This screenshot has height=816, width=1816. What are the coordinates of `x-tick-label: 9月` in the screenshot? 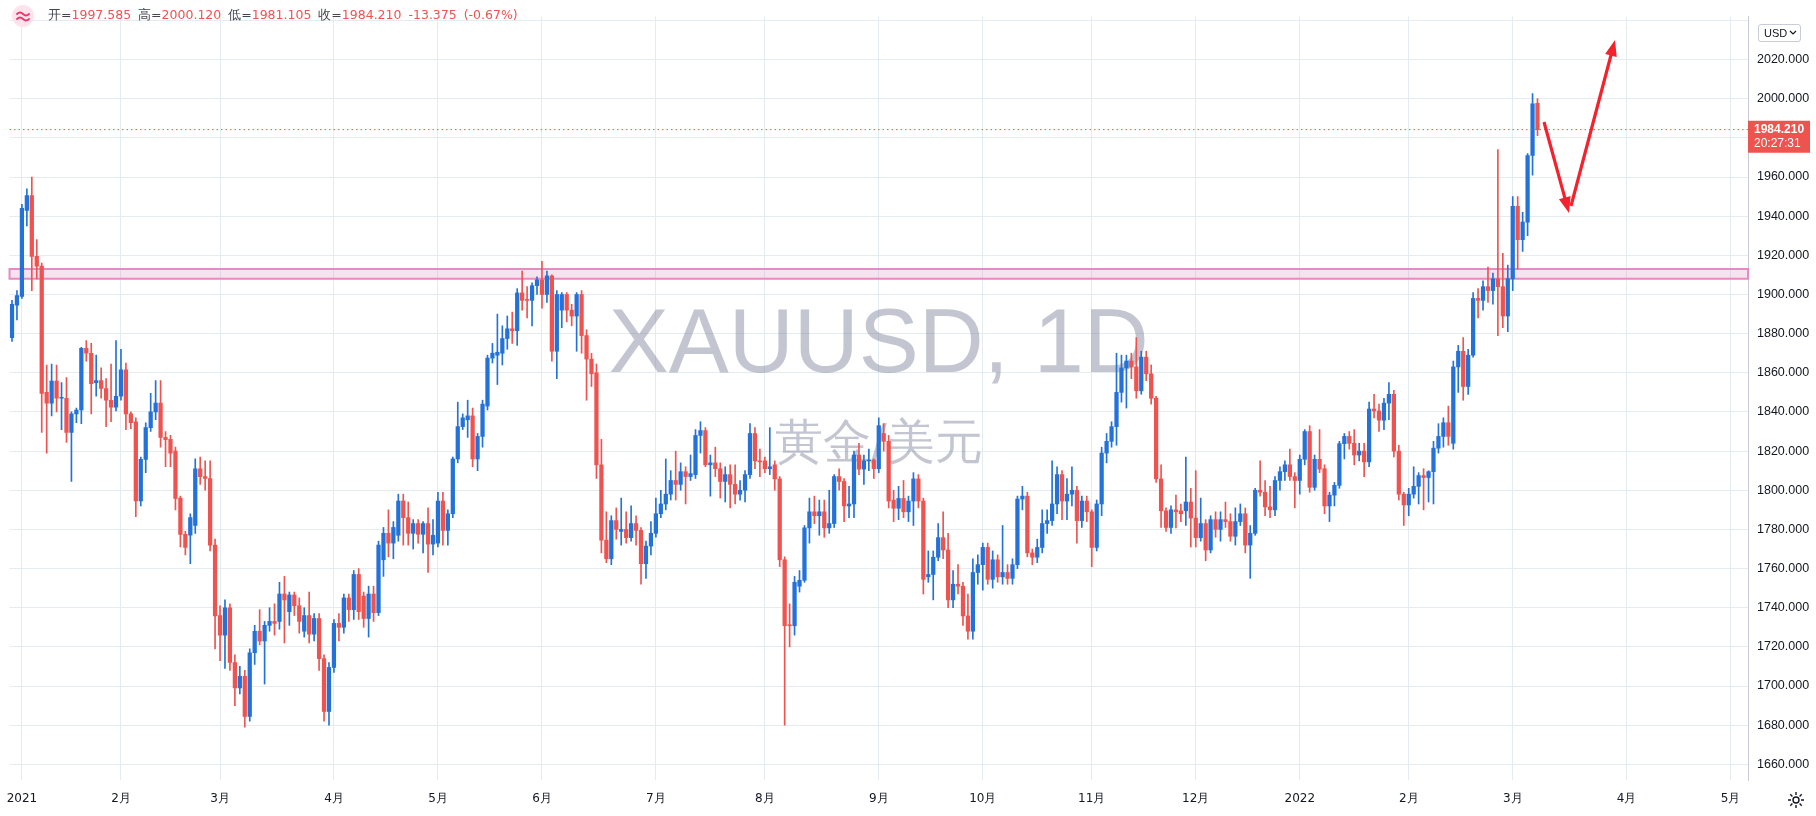 It's located at (878, 798).